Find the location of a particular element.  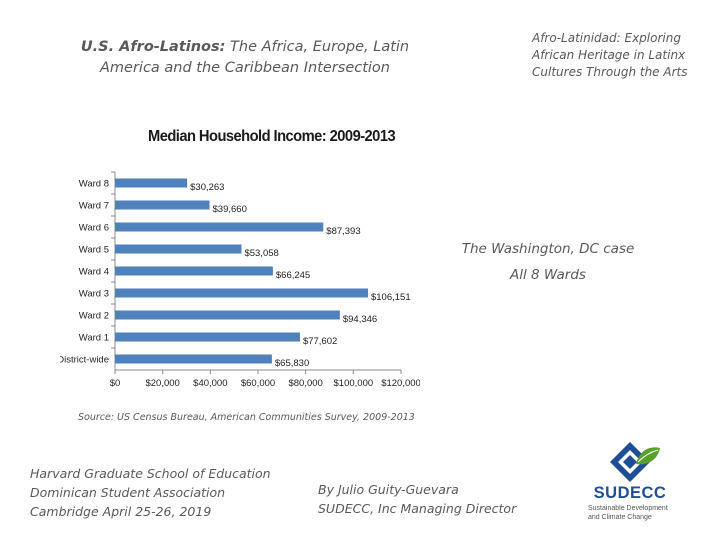

data-label: $87,393 is located at coordinates (343, 231).